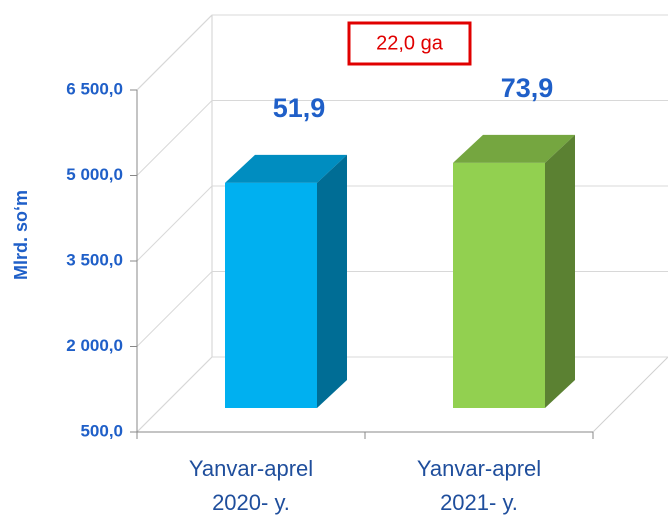 Image resolution: width=668 pixels, height=520 pixels. Describe the element at coordinates (401, 394) in the screenshot. I see `floor` at that location.